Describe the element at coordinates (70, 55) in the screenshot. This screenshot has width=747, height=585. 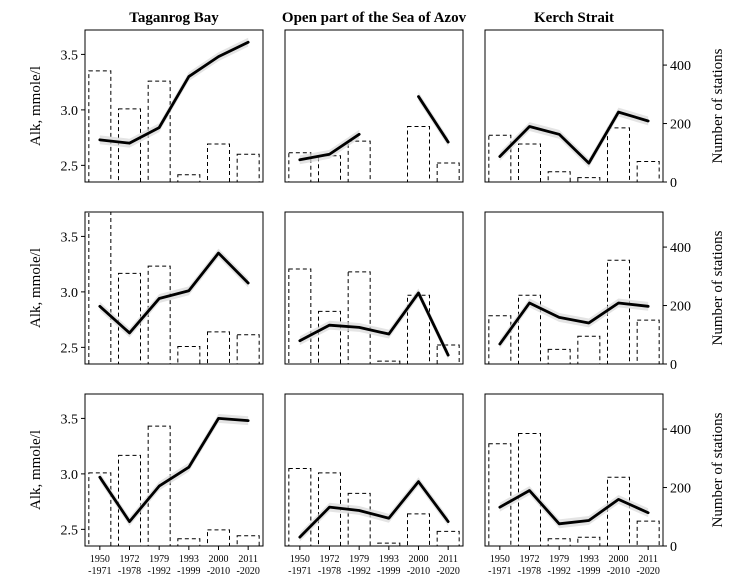
I see `panel-r0c0-ytick-label-2: 3.5` at that location.